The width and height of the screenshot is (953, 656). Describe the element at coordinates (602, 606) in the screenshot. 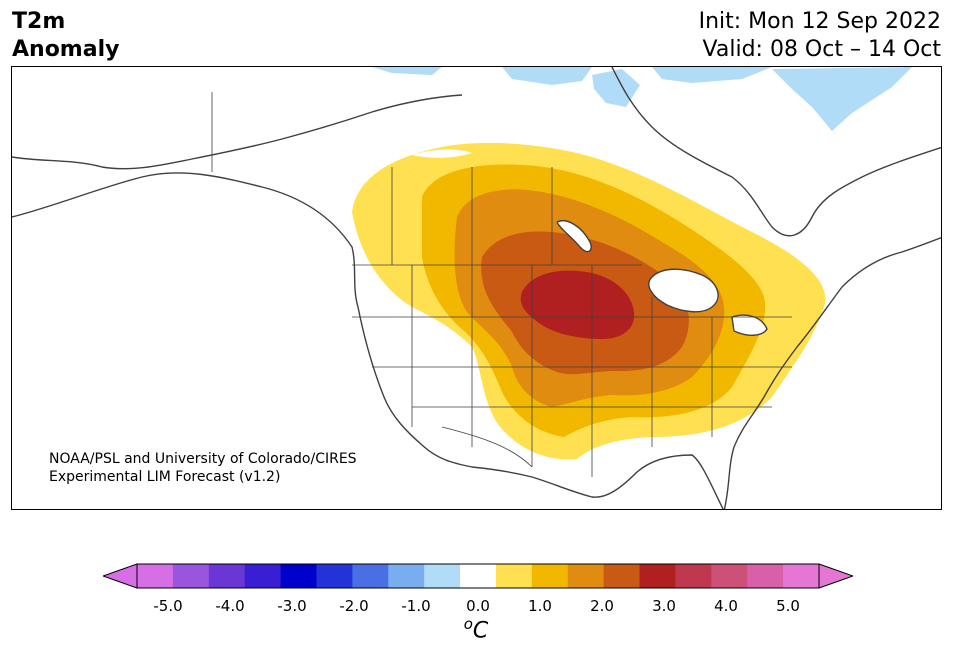

I see `colorbar-tick-label: 2.0` at that location.